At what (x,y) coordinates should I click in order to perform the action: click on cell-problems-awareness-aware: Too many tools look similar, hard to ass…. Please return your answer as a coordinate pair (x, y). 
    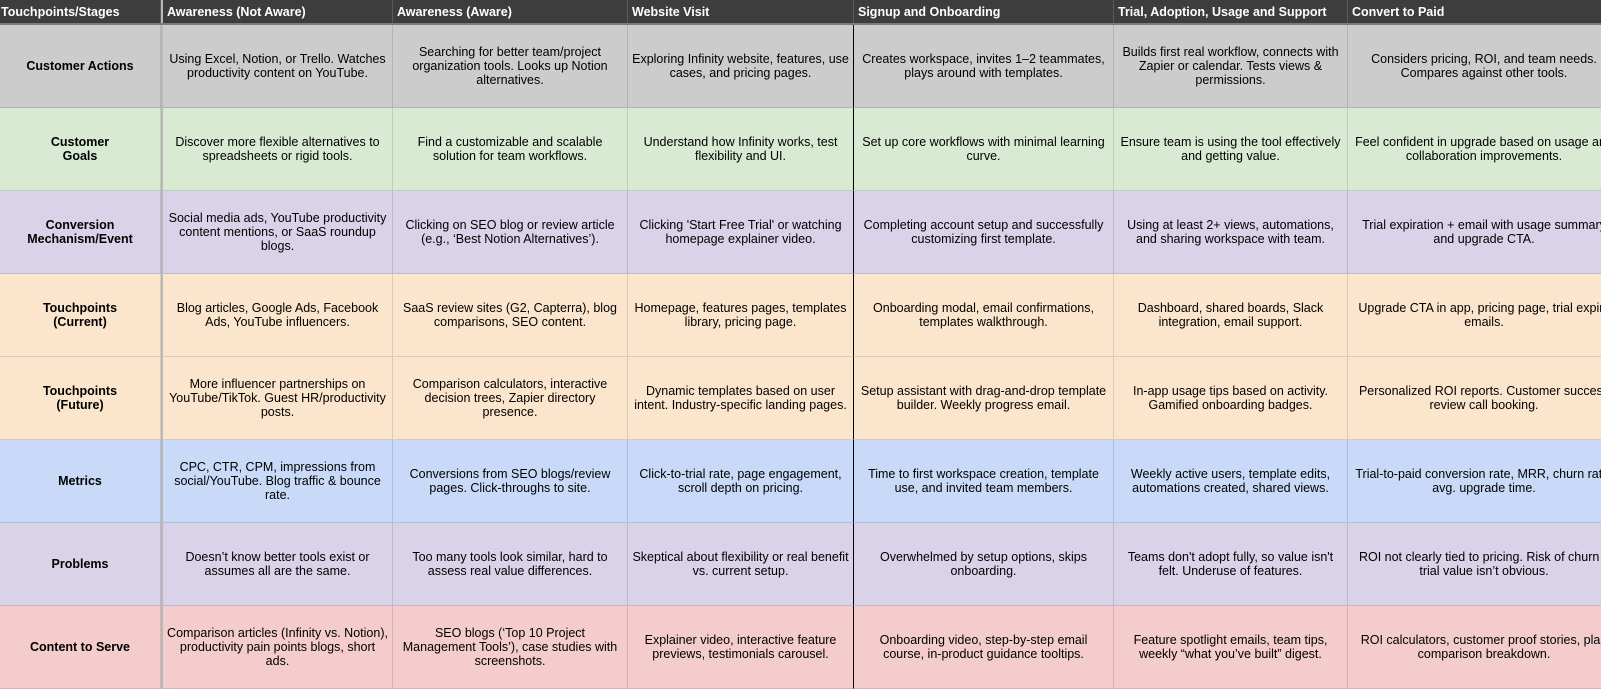
    Looking at the image, I should click on (510, 564).